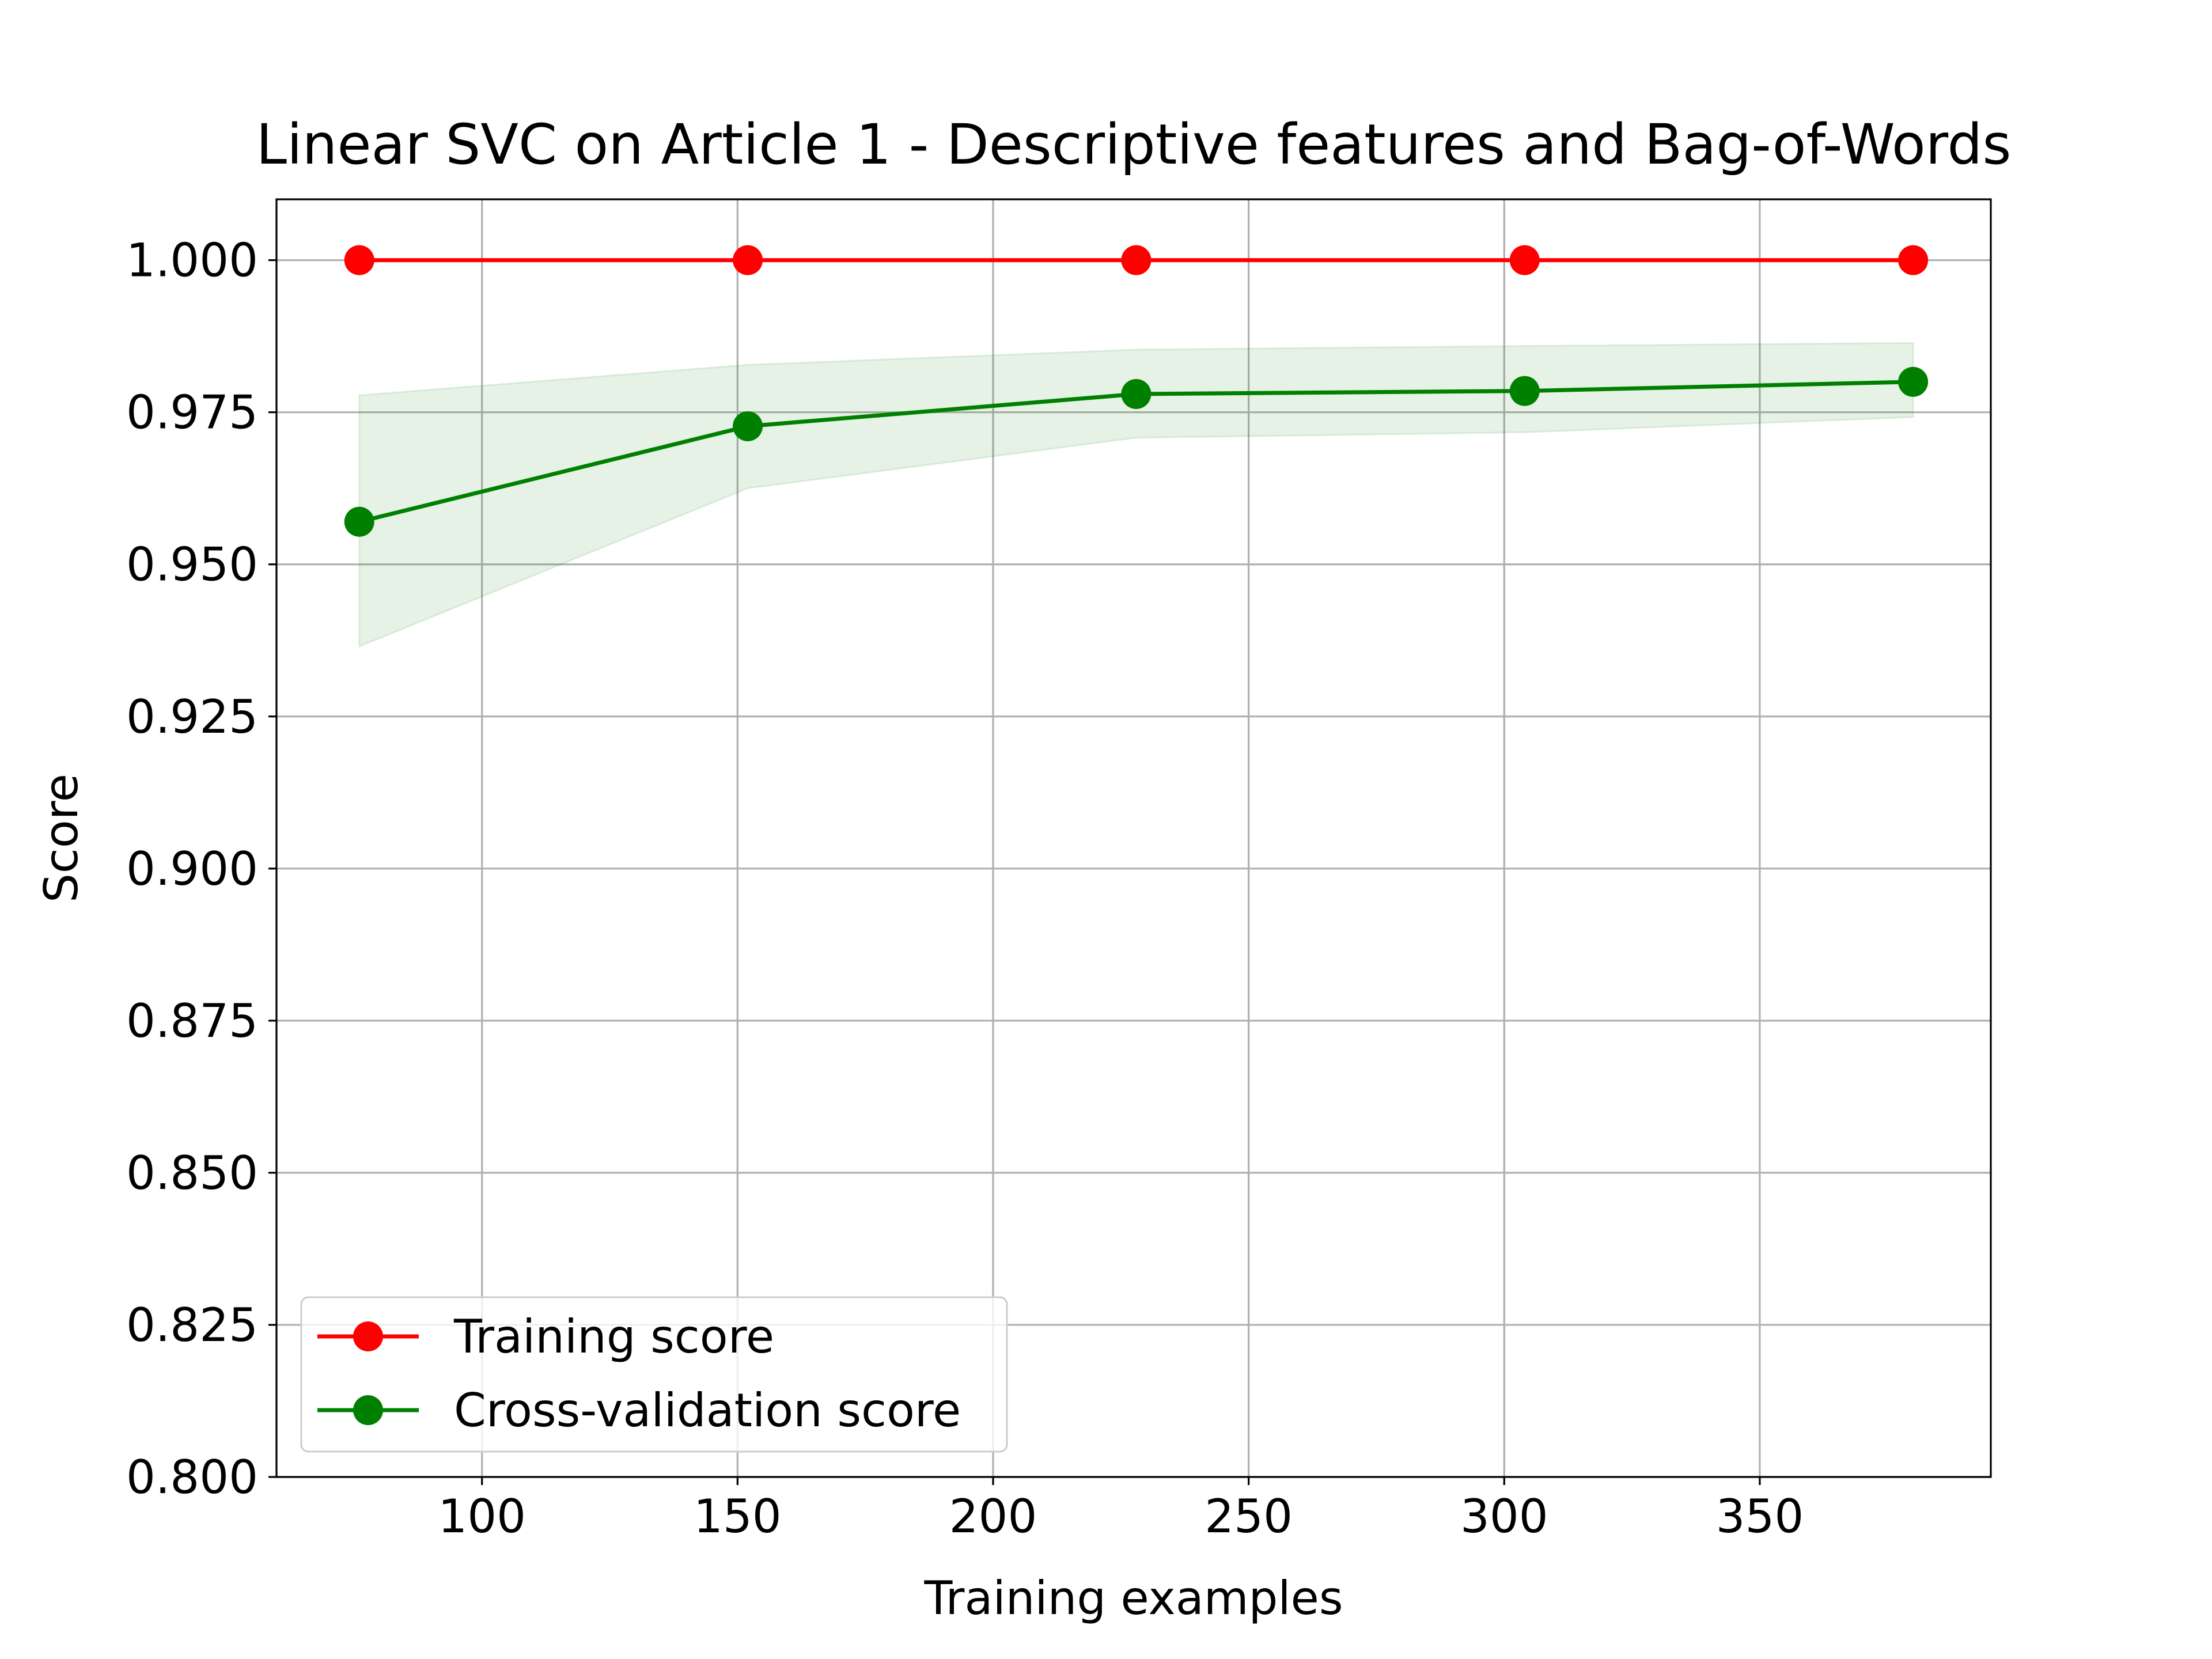  What do you see at coordinates (1504, 1516) in the screenshot?
I see `x-tick-label: 300` at bounding box center [1504, 1516].